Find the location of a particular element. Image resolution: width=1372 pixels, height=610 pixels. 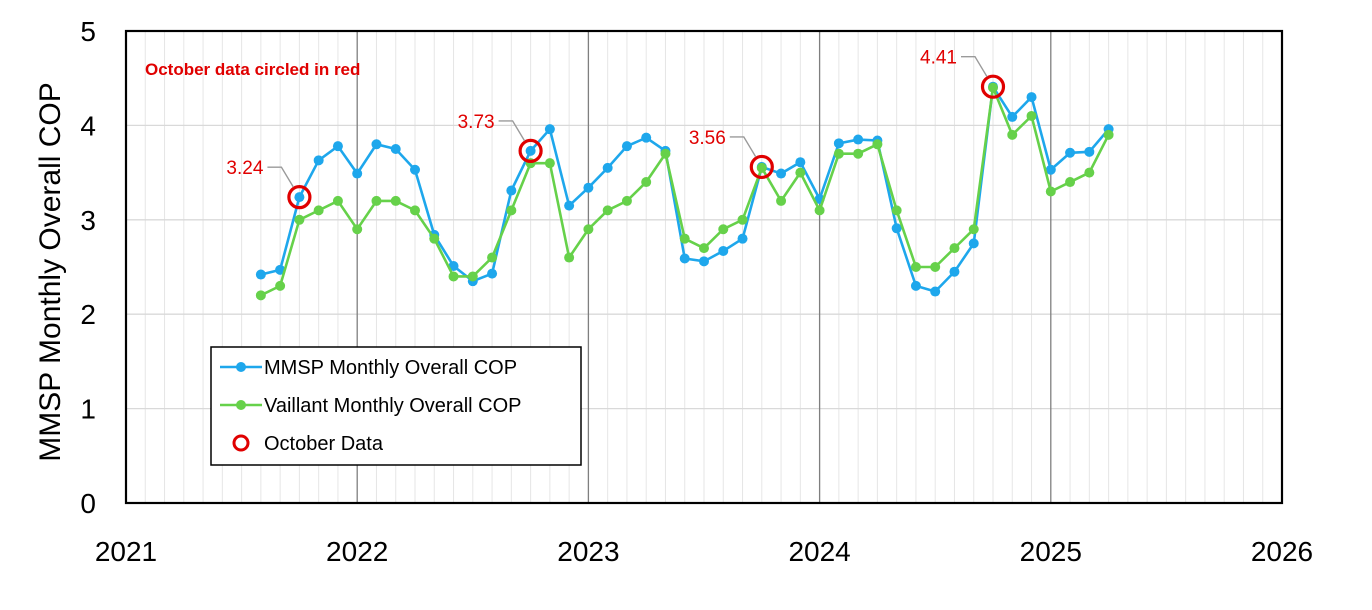

y-tick-label: 1 is located at coordinates (88, 409).